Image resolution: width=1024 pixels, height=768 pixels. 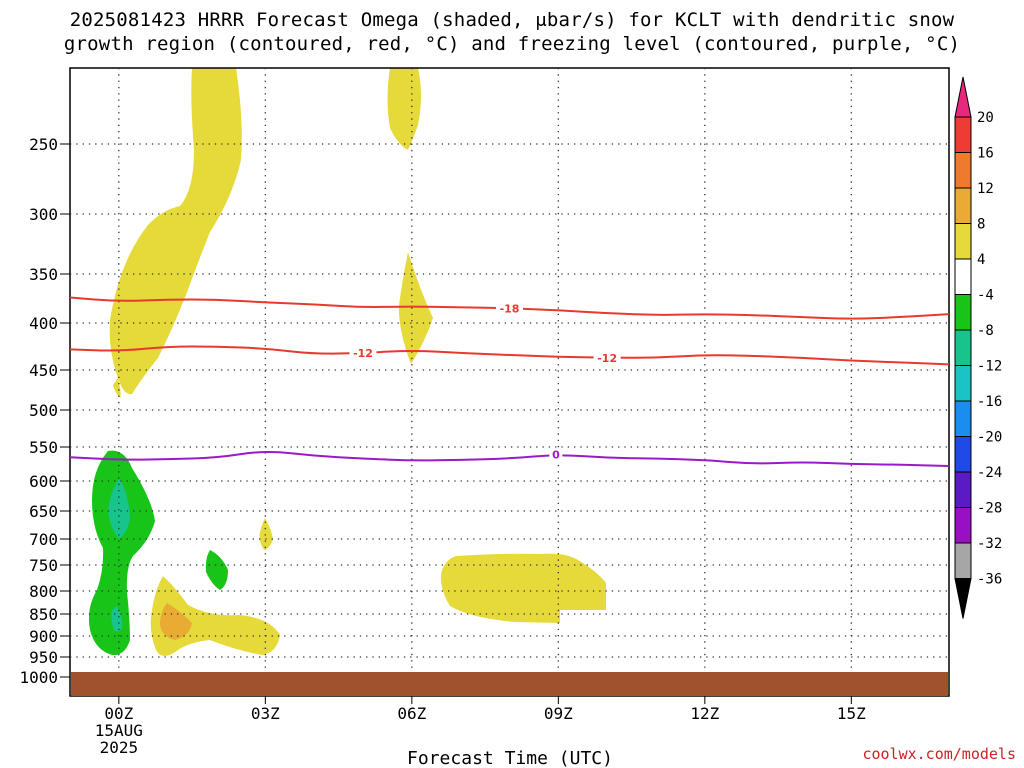 I want to click on omega-area-03z-spot, so click(x=266, y=534).